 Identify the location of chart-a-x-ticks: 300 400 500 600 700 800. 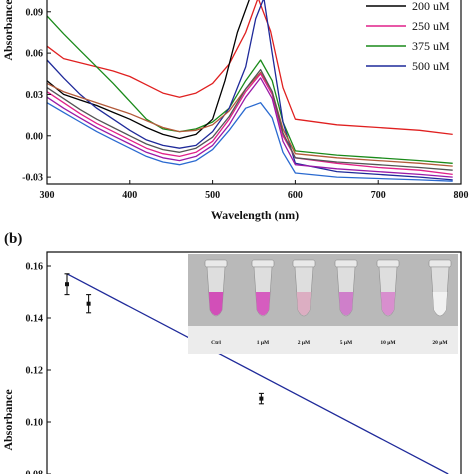
(254, 190).